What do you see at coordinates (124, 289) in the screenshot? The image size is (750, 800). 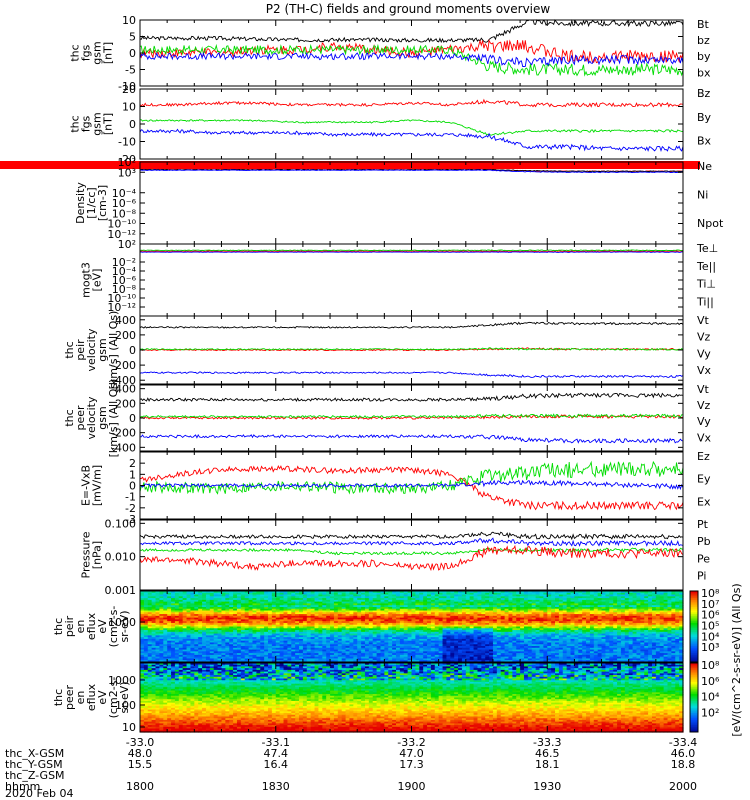 I see `ytick-label: 10⁻⁸` at bounding box center [124, 289].